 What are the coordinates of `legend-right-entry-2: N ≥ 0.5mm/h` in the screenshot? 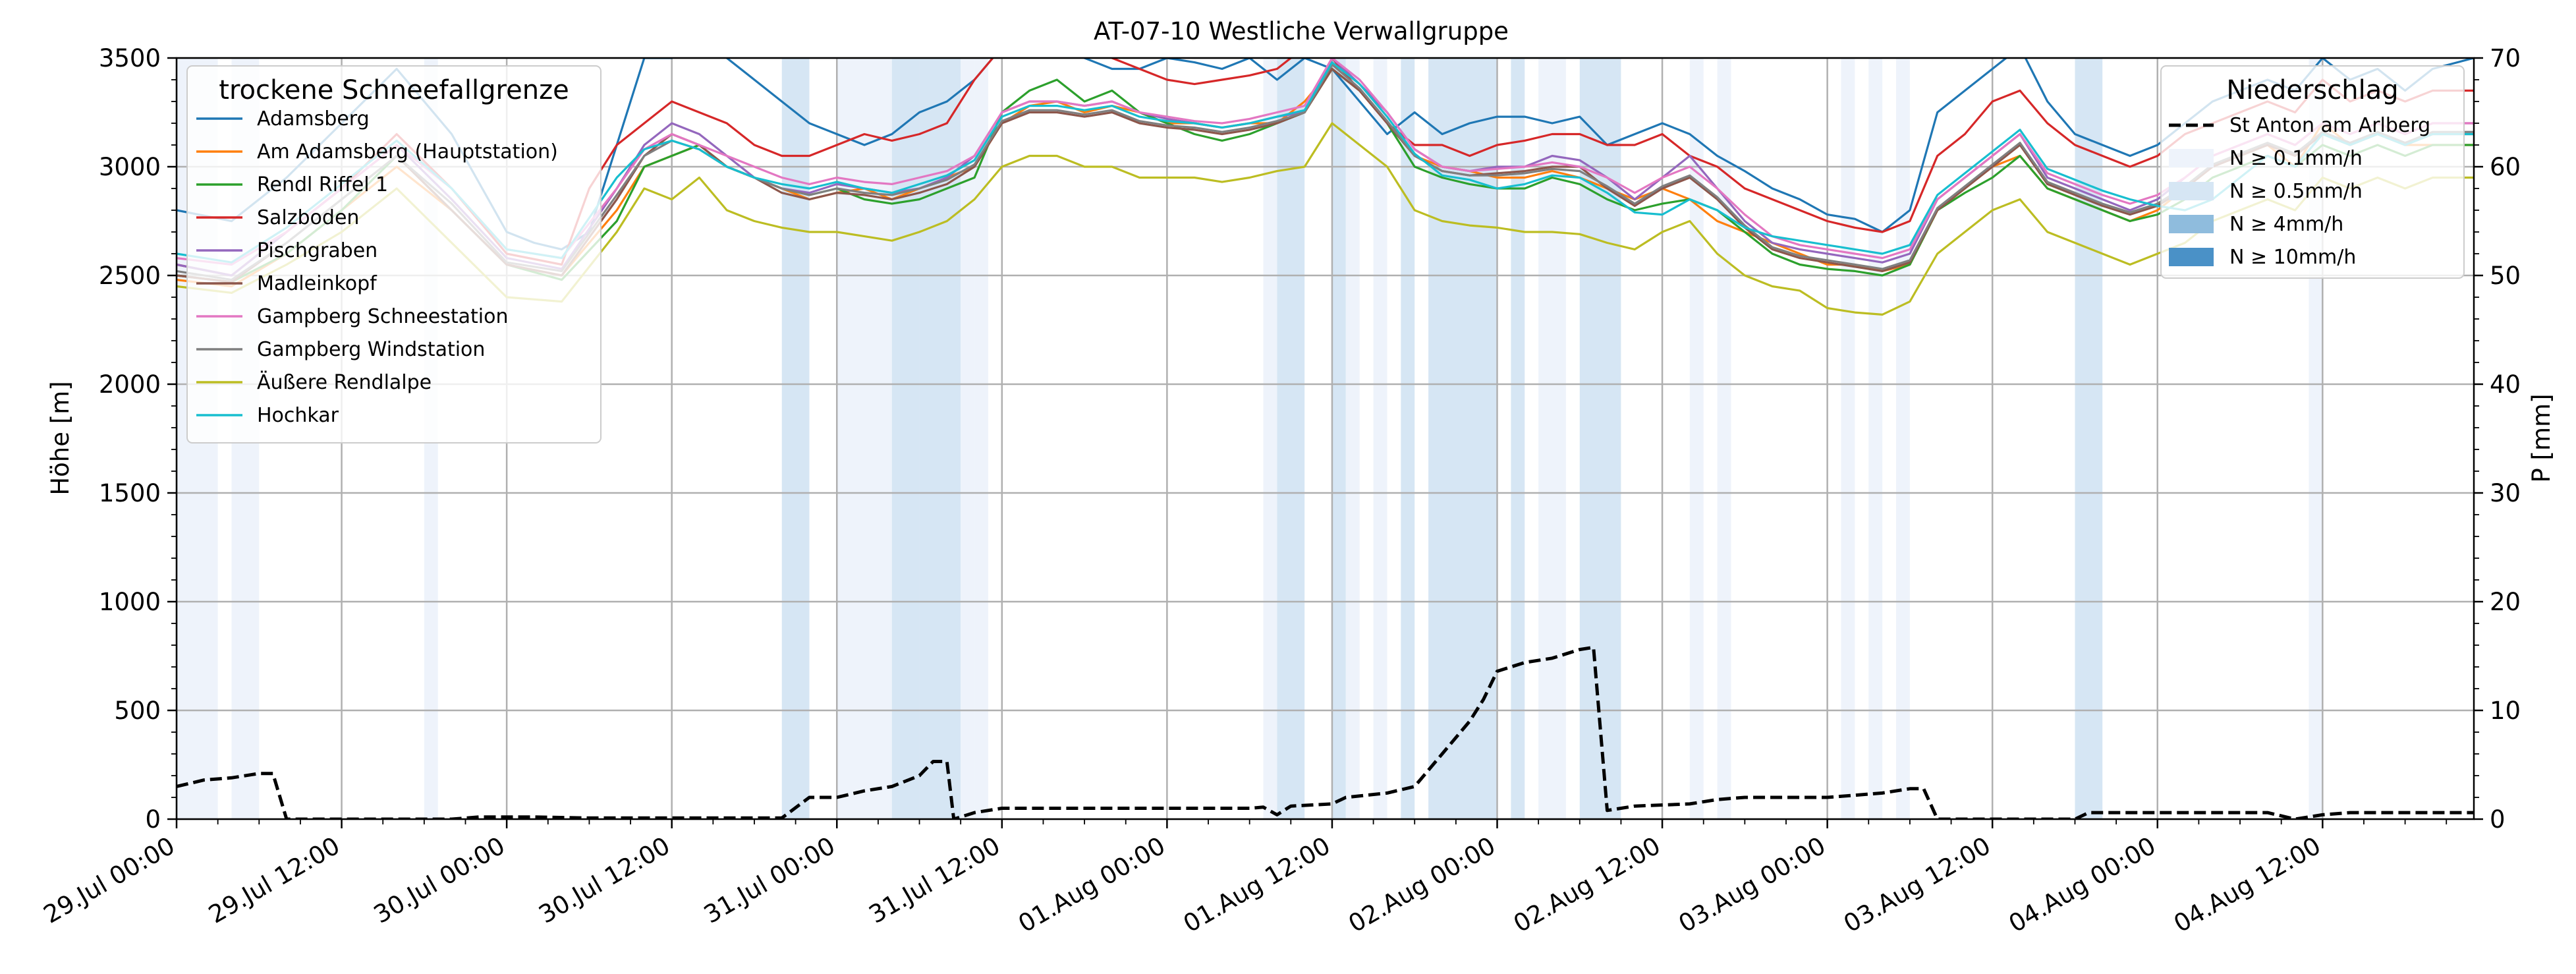 It's located at (2296, 191).